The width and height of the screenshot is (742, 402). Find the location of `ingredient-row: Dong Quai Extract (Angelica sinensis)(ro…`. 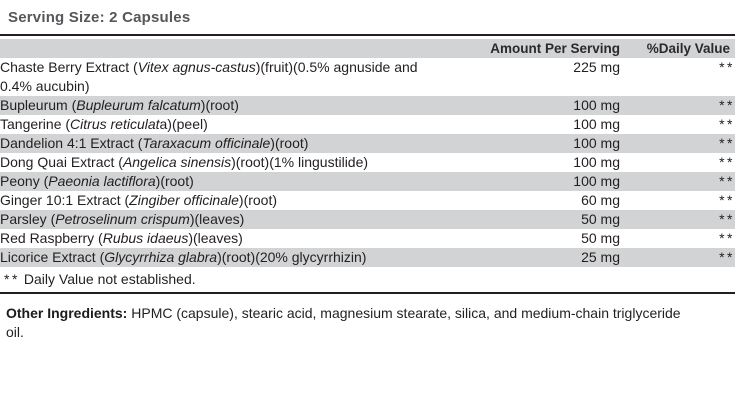

ingredient-row: Dong Quai Extract (Angelica sinensis)(ro… is located at coordinates (367, 162).